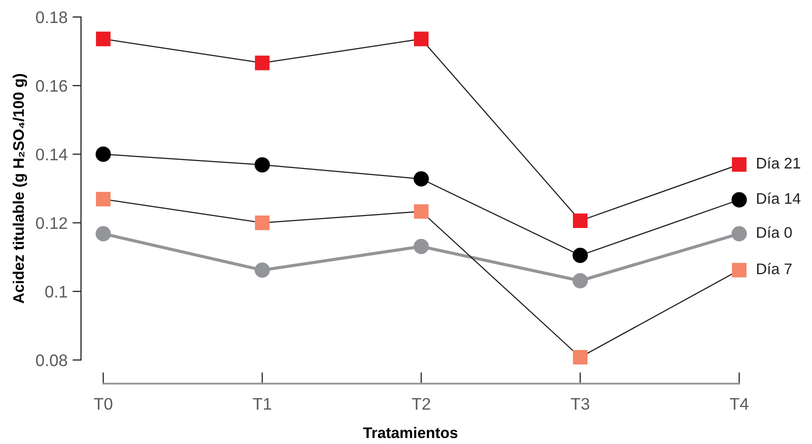 Image resolution: width=812 pixels, height=444 pixels. What do you see at coordinates (52, 17) in the screenshot?
I see `y-tick-label: 0.18` at bounding box center [52, 17].